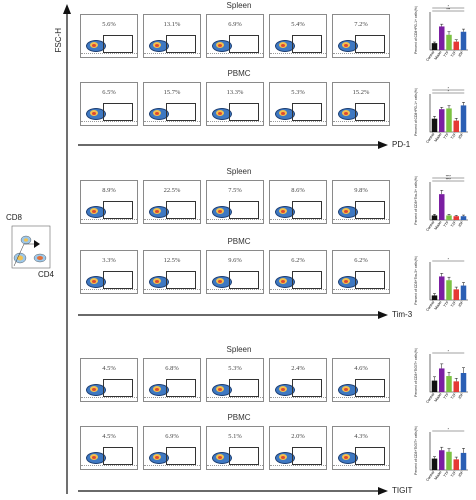 The height and width of the screenshot is (500, 476). What do you see at coordinates (461, 136) in the screenshot?
I see `category-label: JDF` at bounding box center [461, 136].